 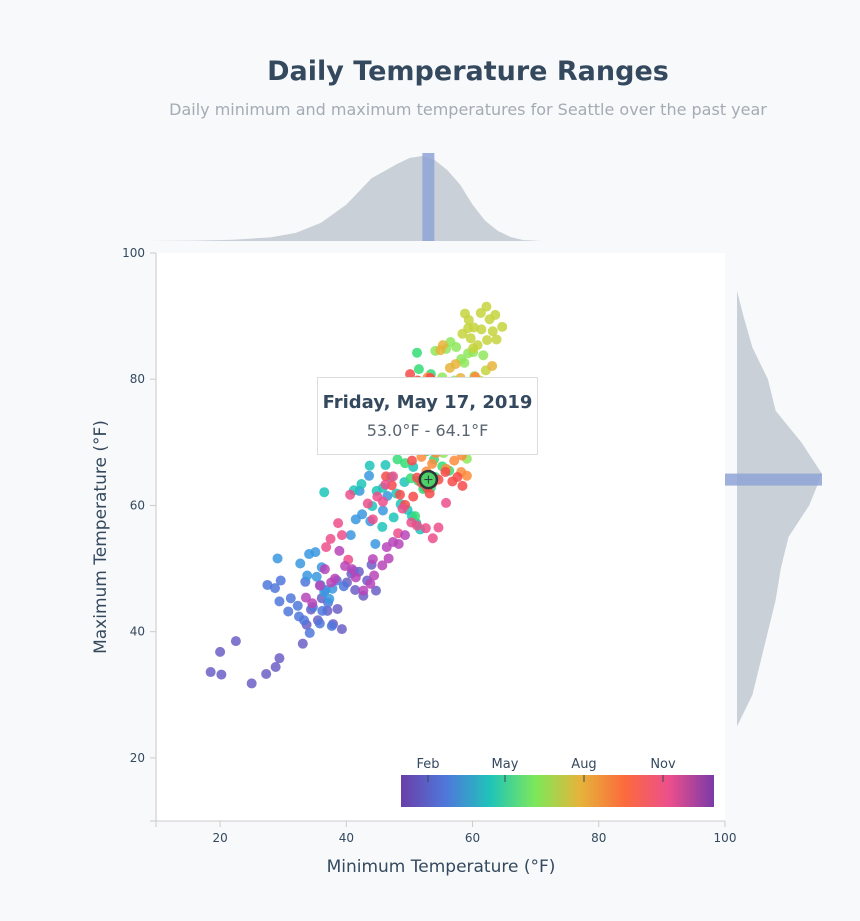 What do you see at coordinates (428, 197) in the screenshot?
I see `marginal-highlight-top` at bounding box center [428, 197].